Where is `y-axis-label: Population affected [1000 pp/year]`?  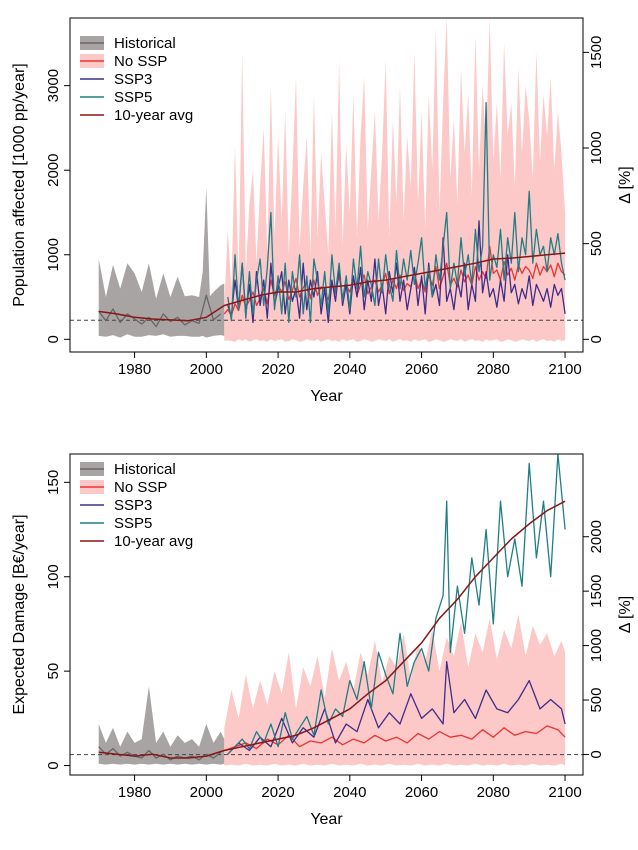
y-axis-label: Population affected [1000 pp/year] is located at coordinates (19, 184).